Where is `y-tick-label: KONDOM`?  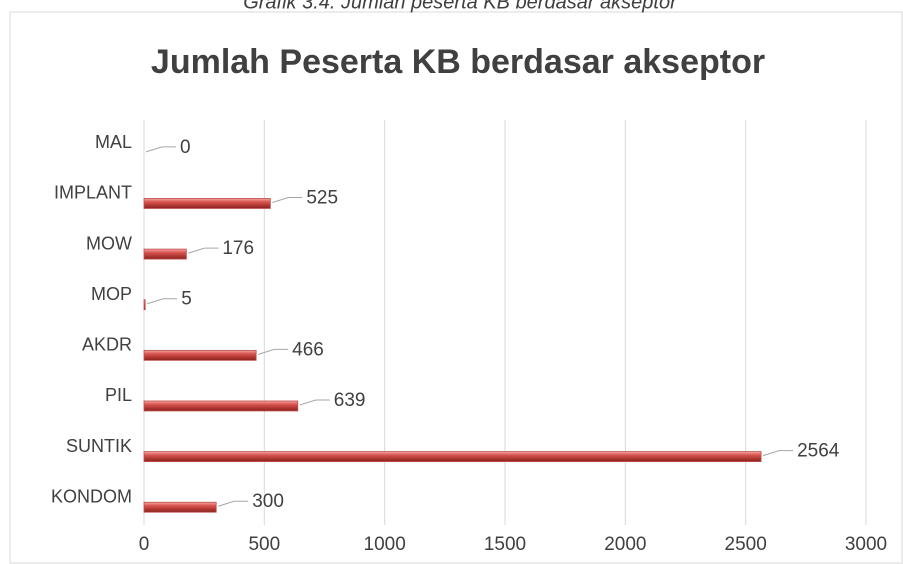
y-tick-label: KONDOM is located at coordinates (91, 496).